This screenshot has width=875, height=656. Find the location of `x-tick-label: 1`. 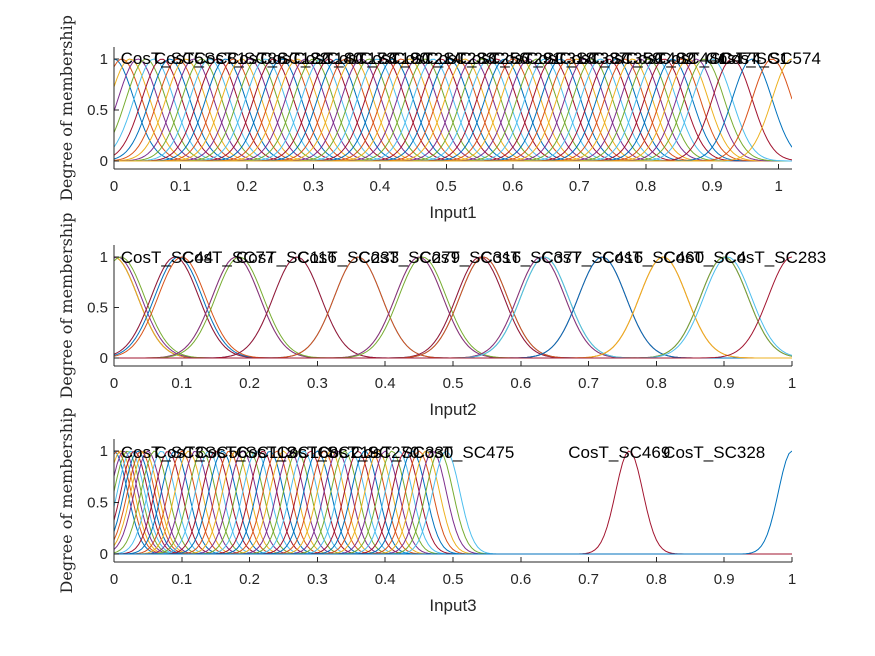

x-tick-label: 1 is located at coordinates (792, 579).